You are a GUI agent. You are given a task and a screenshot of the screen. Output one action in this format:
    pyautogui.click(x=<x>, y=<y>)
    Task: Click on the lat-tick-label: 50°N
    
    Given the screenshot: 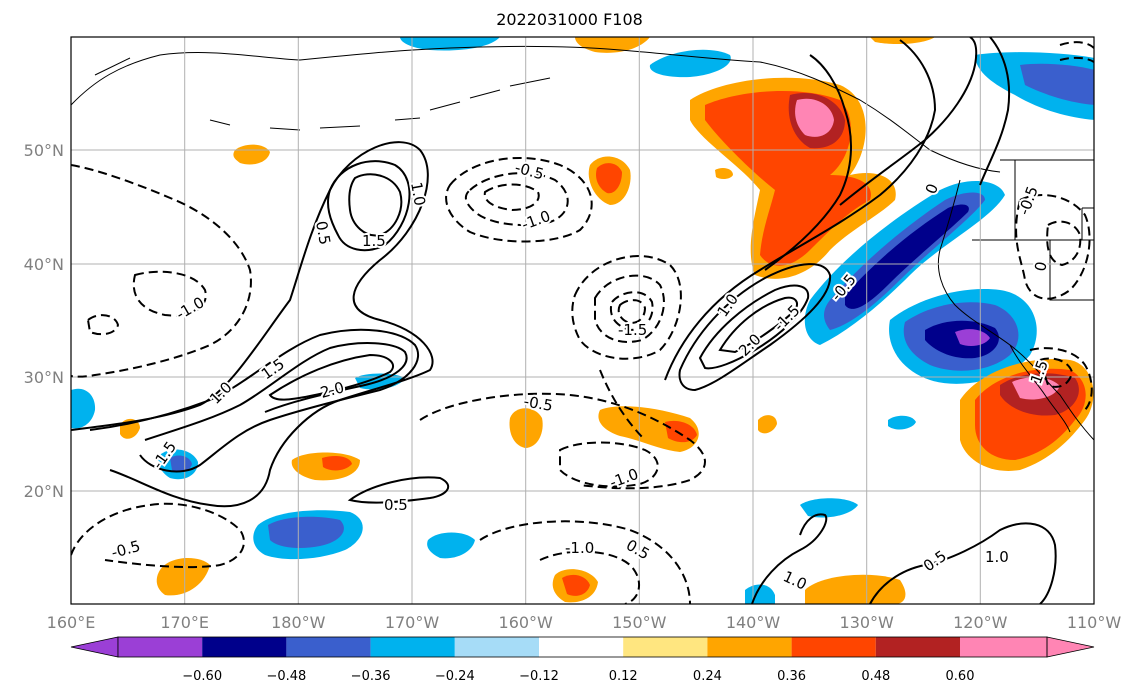 What is the action you would take?
    pyautogui.click(x=44, y=150)
    